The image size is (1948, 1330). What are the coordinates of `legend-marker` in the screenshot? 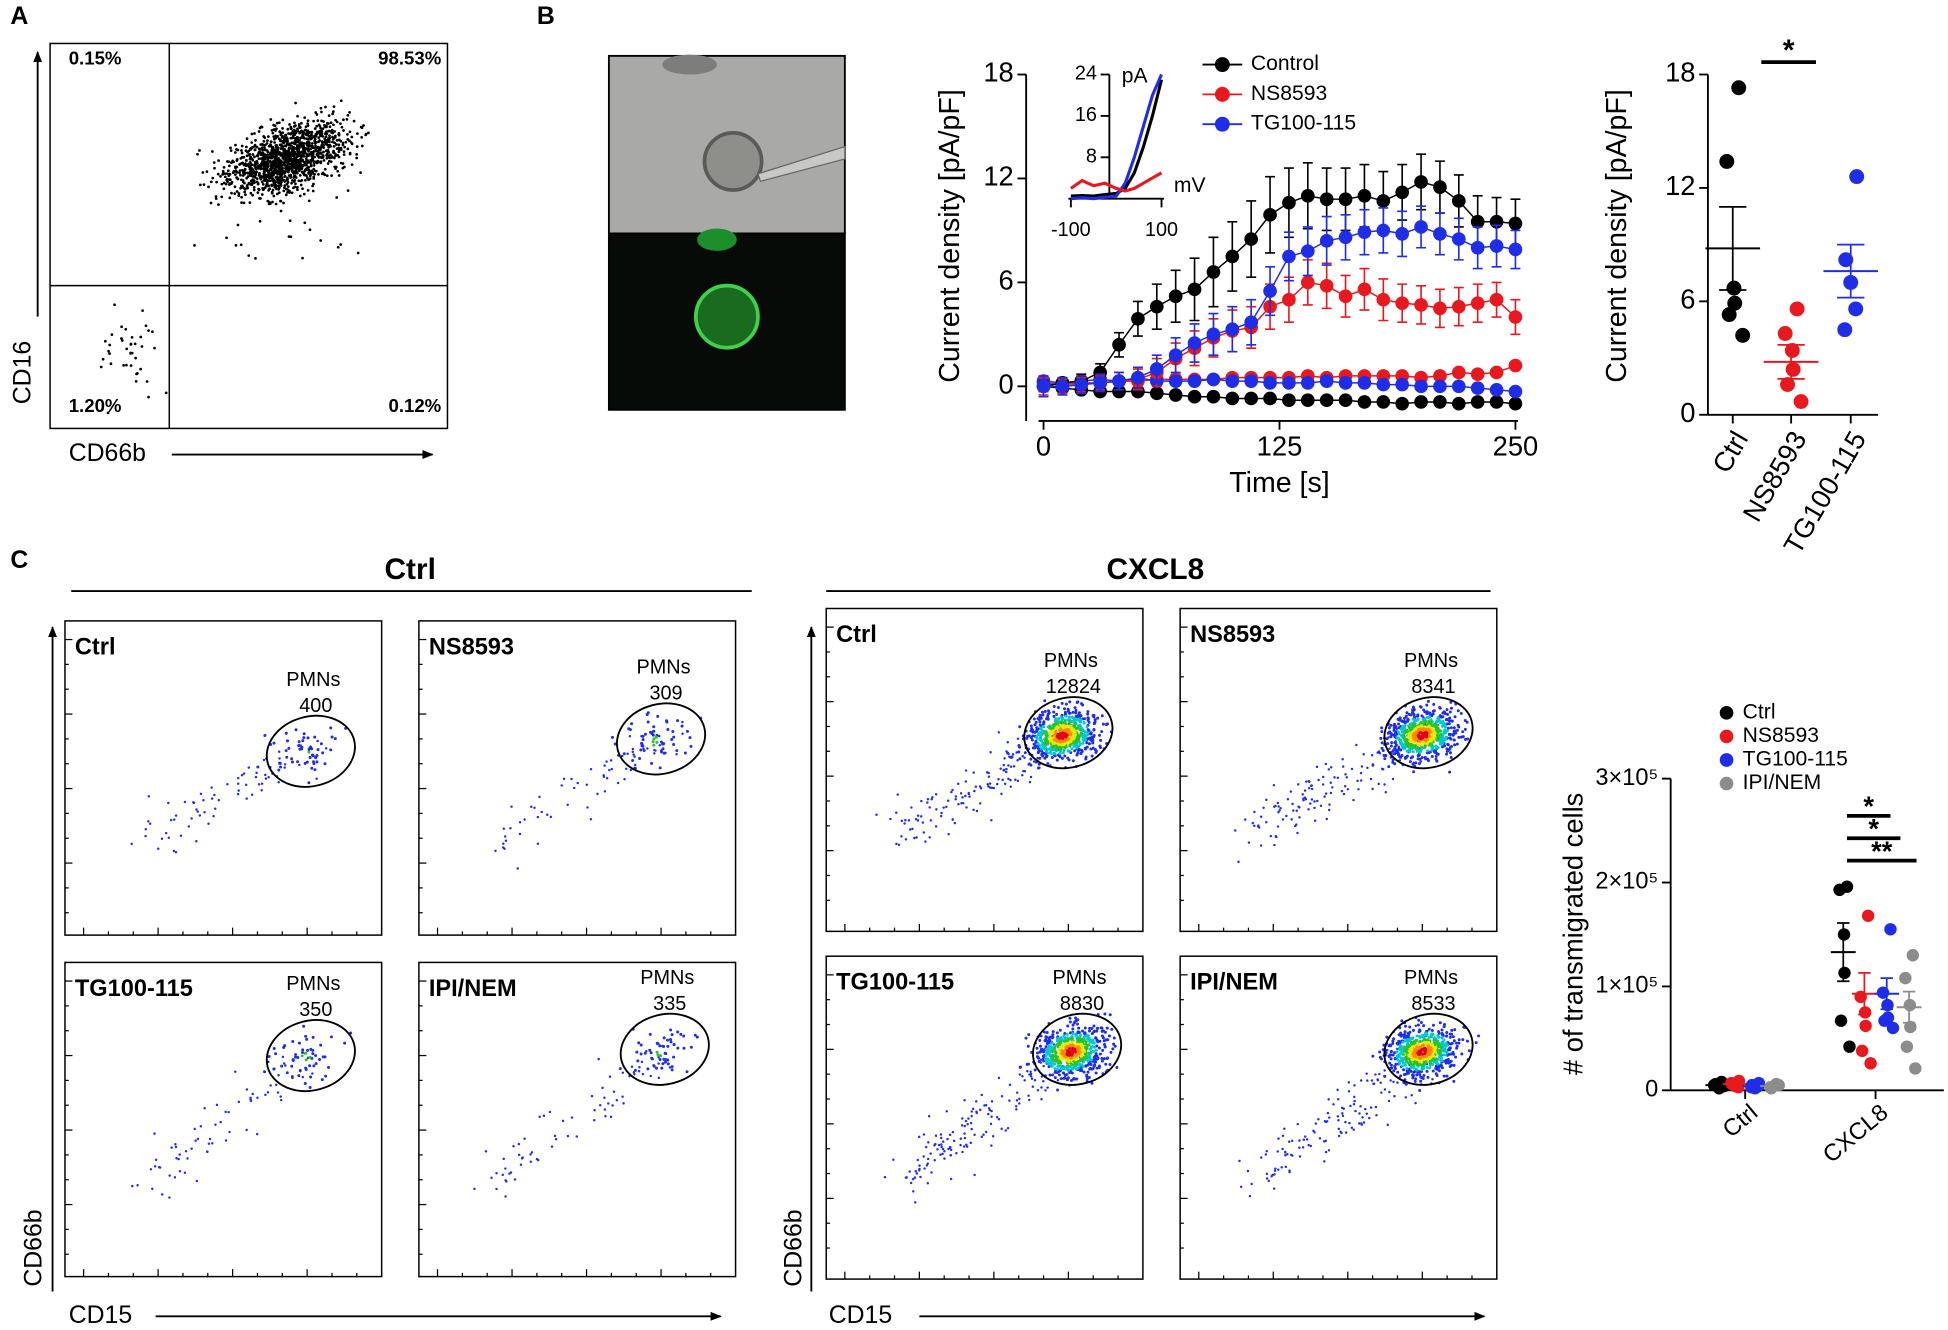 It's located at (1222, 65).